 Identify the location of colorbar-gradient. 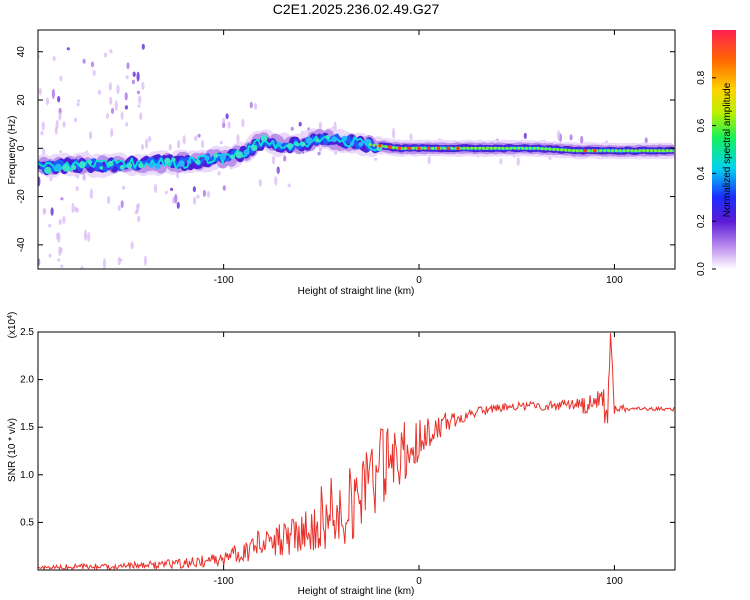
(724, 149).